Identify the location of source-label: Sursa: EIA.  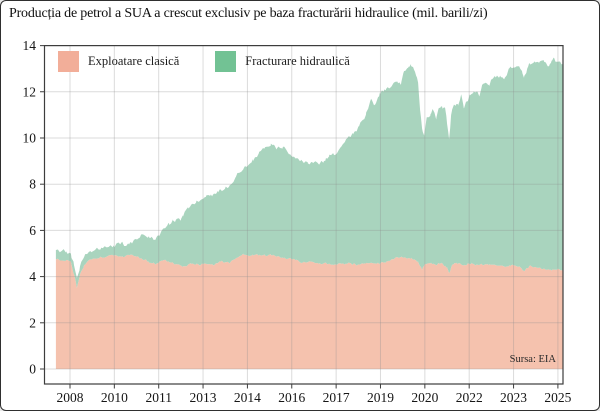
(532, 359).